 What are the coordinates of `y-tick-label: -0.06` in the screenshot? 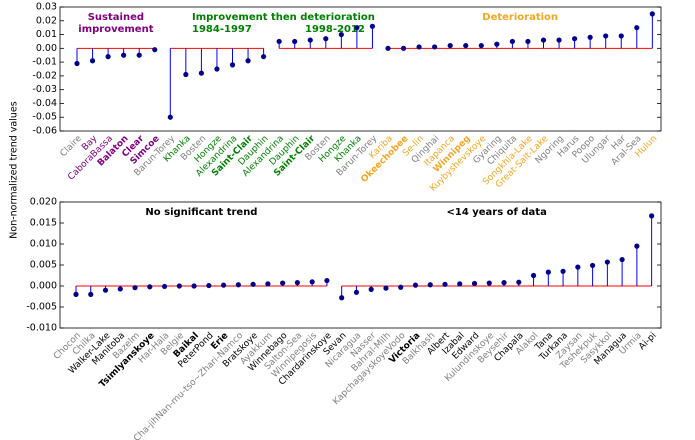 It's located at (44, 131).